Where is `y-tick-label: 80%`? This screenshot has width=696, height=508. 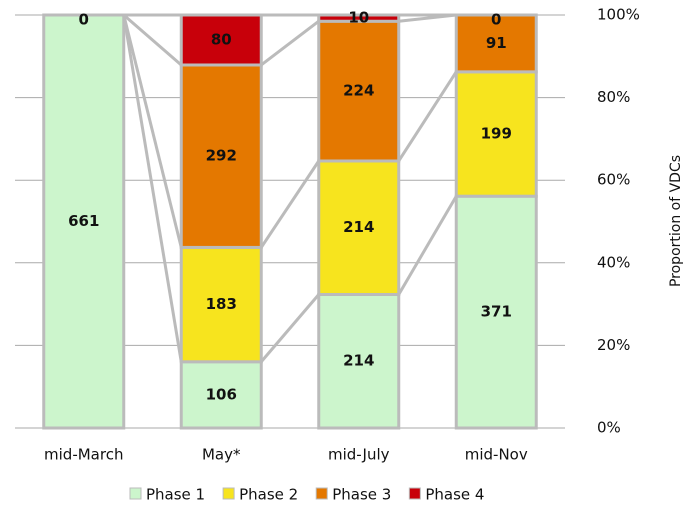 y-tick-label: 80% is located at coordinates (613, 97).